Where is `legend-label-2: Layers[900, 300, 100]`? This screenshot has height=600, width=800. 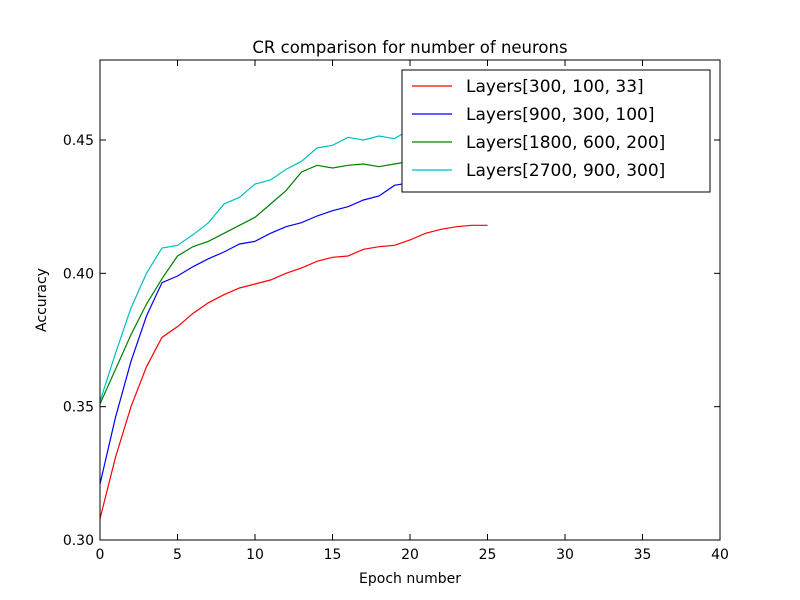
legend-label-2: Layers[900, 300, 100] is located at coordinates (560, 115).